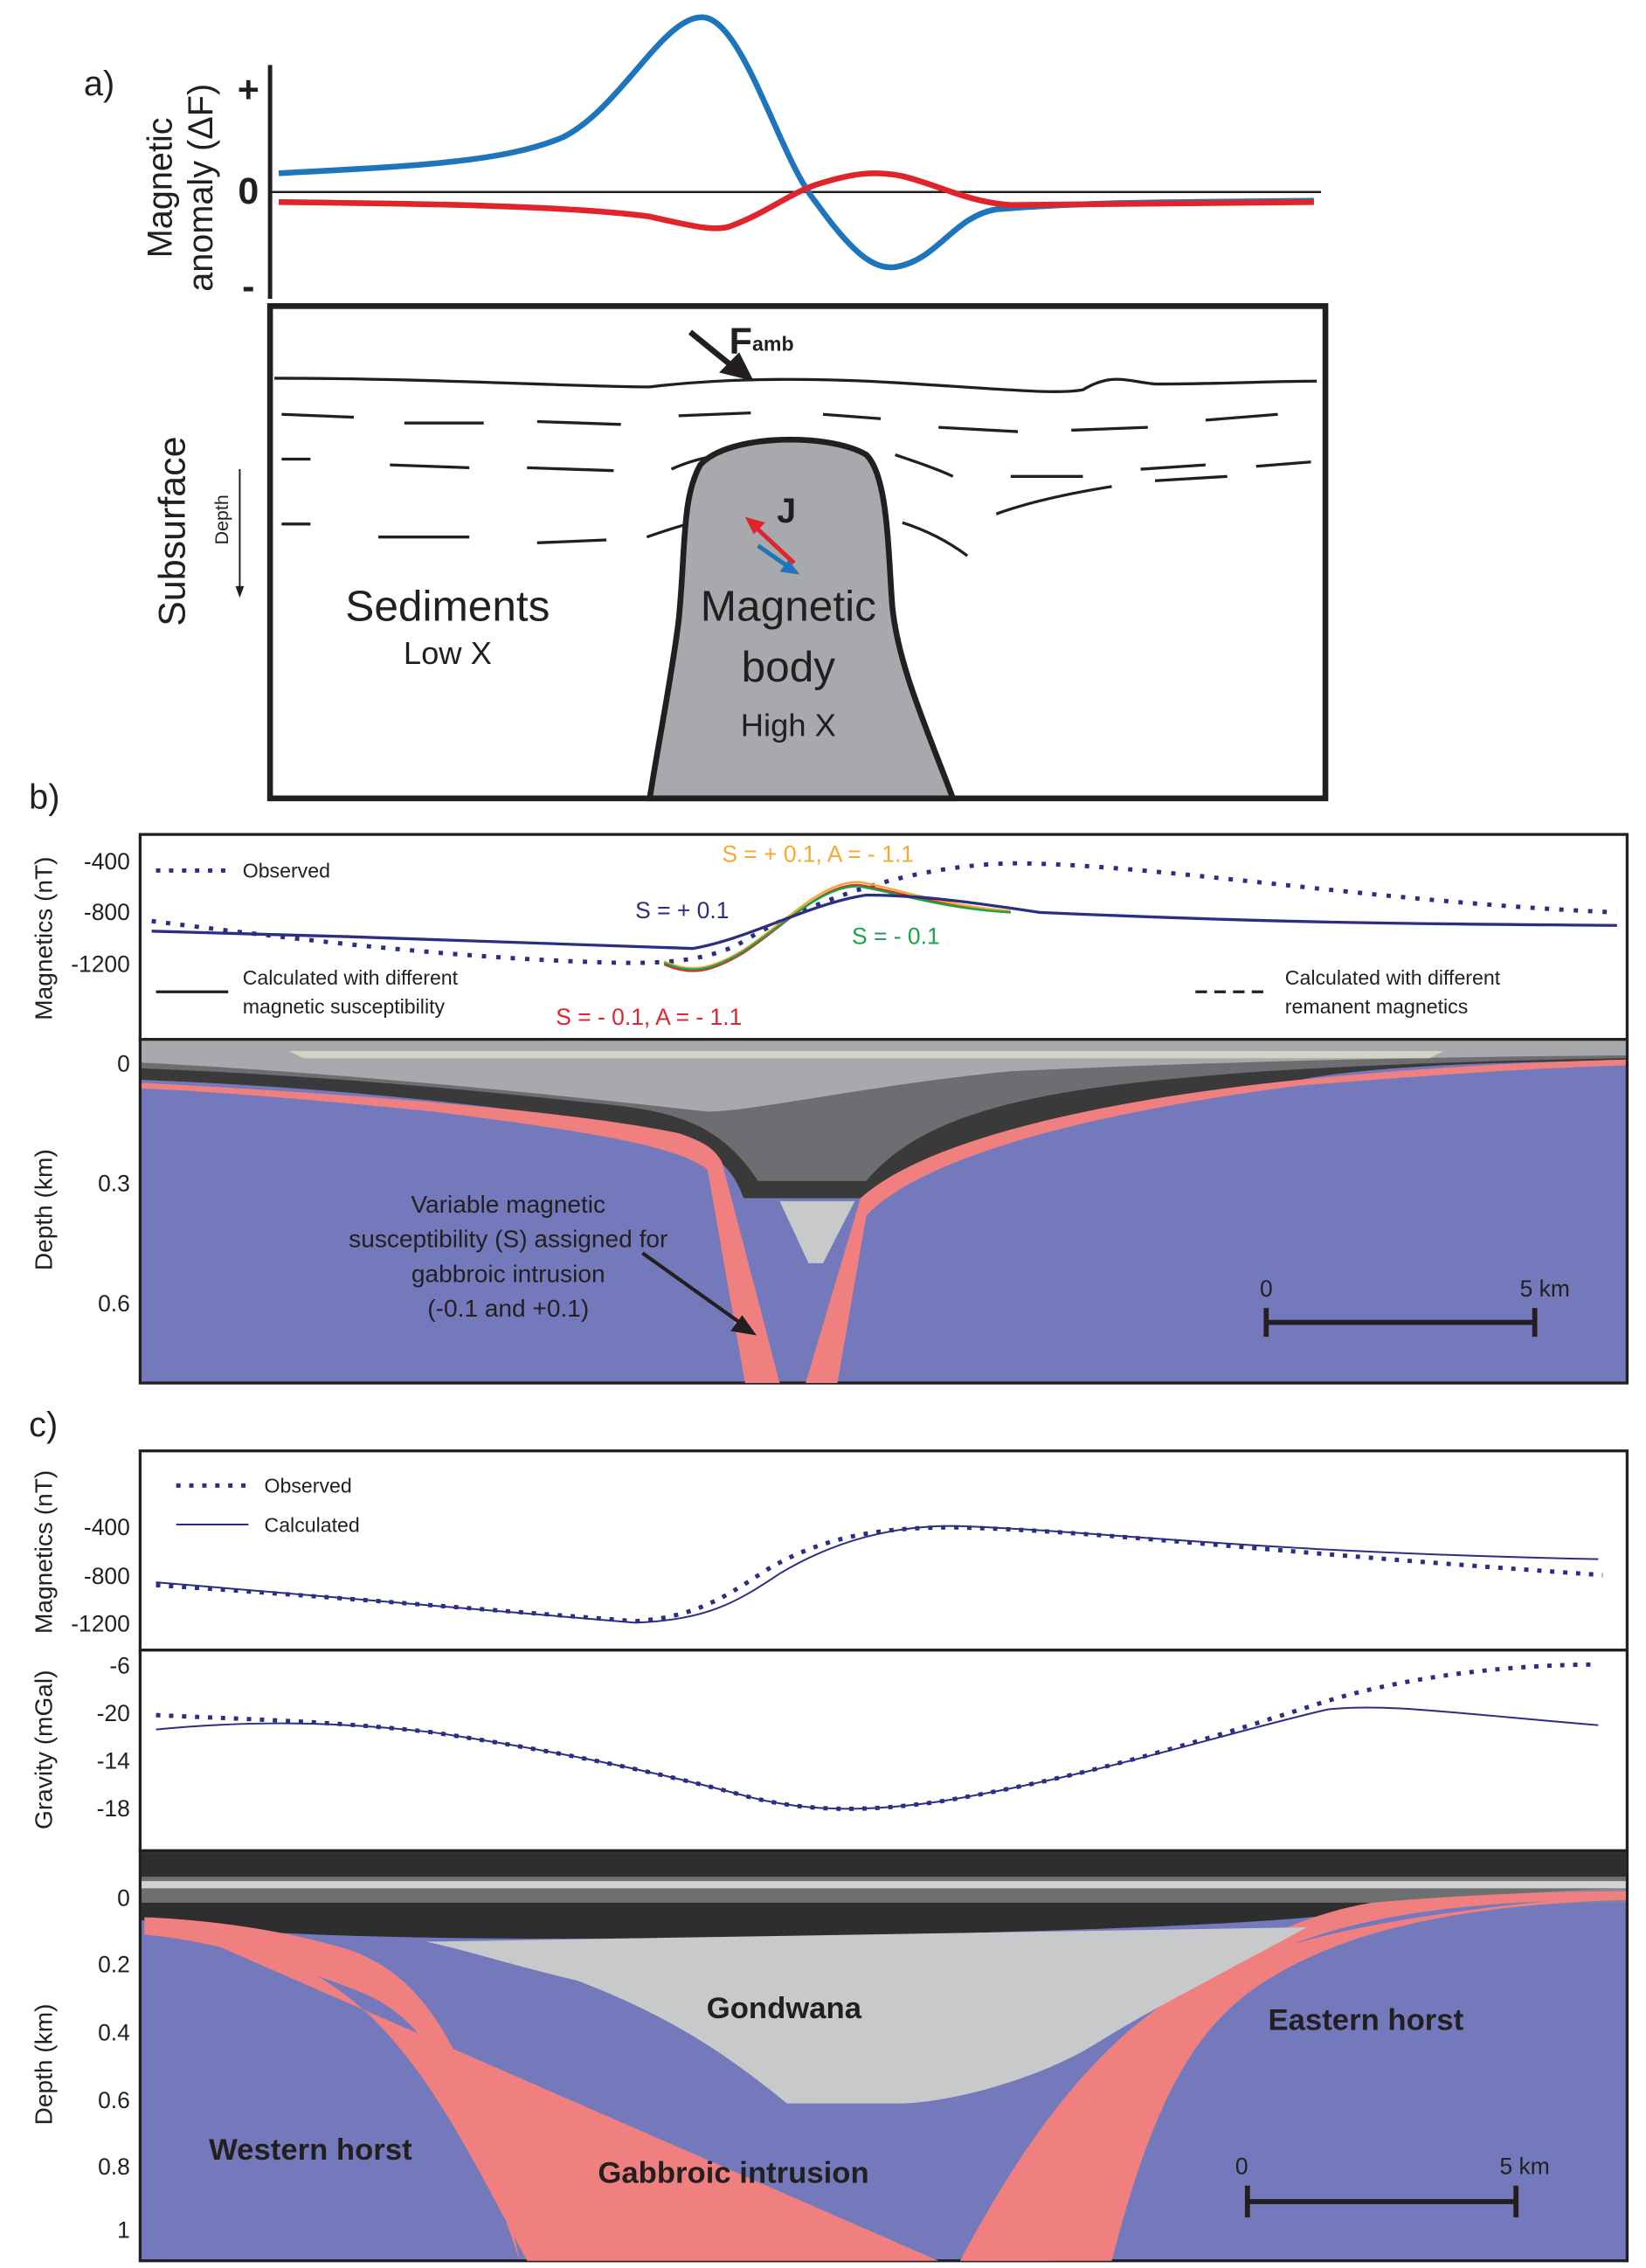 This screenshot has width=1646, height=2268. What do you see at coordinates (99, 84) in the screenshot?
I see `panel-label: a)` at bounding box center [99, 84].